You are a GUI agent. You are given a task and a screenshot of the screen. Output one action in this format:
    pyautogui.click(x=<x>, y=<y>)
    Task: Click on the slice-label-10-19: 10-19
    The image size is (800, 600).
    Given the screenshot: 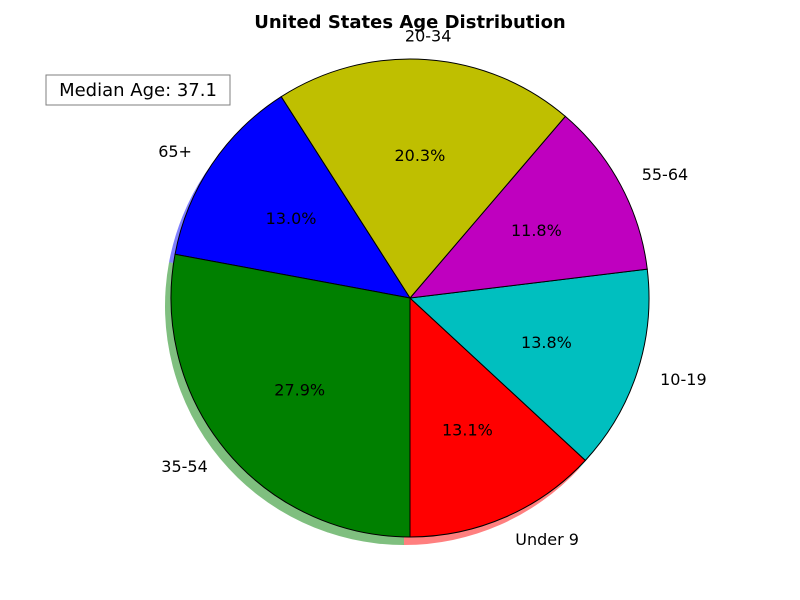 What is the action you would take?
    pyautogui.click(x=683, y=379)
    